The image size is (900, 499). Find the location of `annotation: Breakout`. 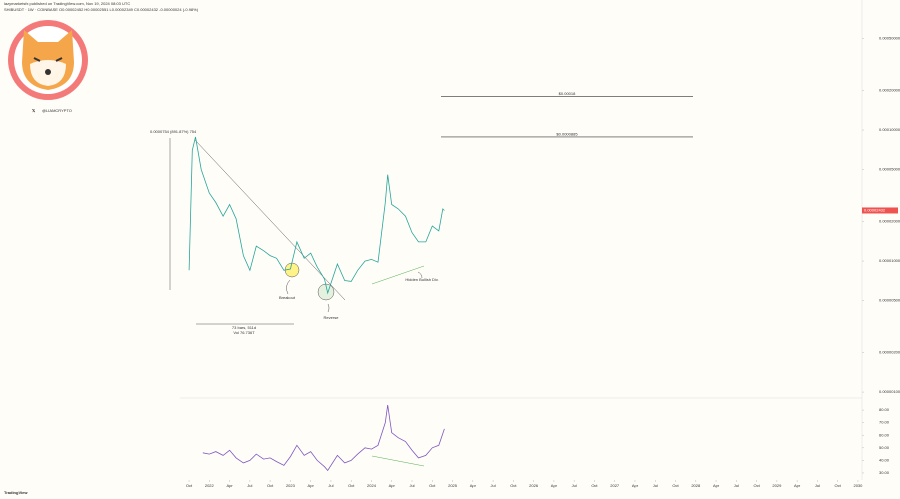

annotation: Breakout is located at coordinates (287, 297).